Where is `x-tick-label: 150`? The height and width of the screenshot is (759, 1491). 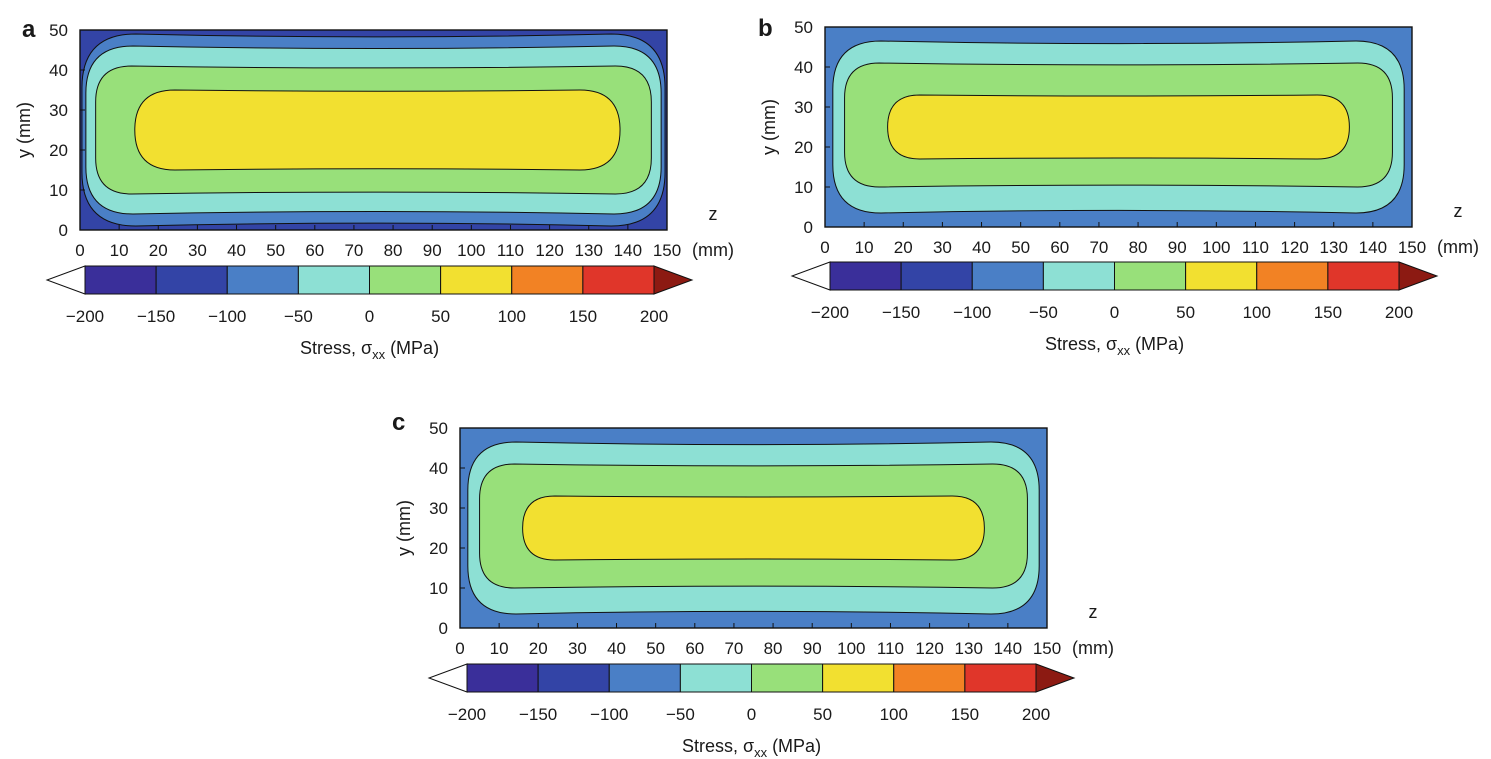
x-tick-label: 150 is located at coordinates (1412, 247).